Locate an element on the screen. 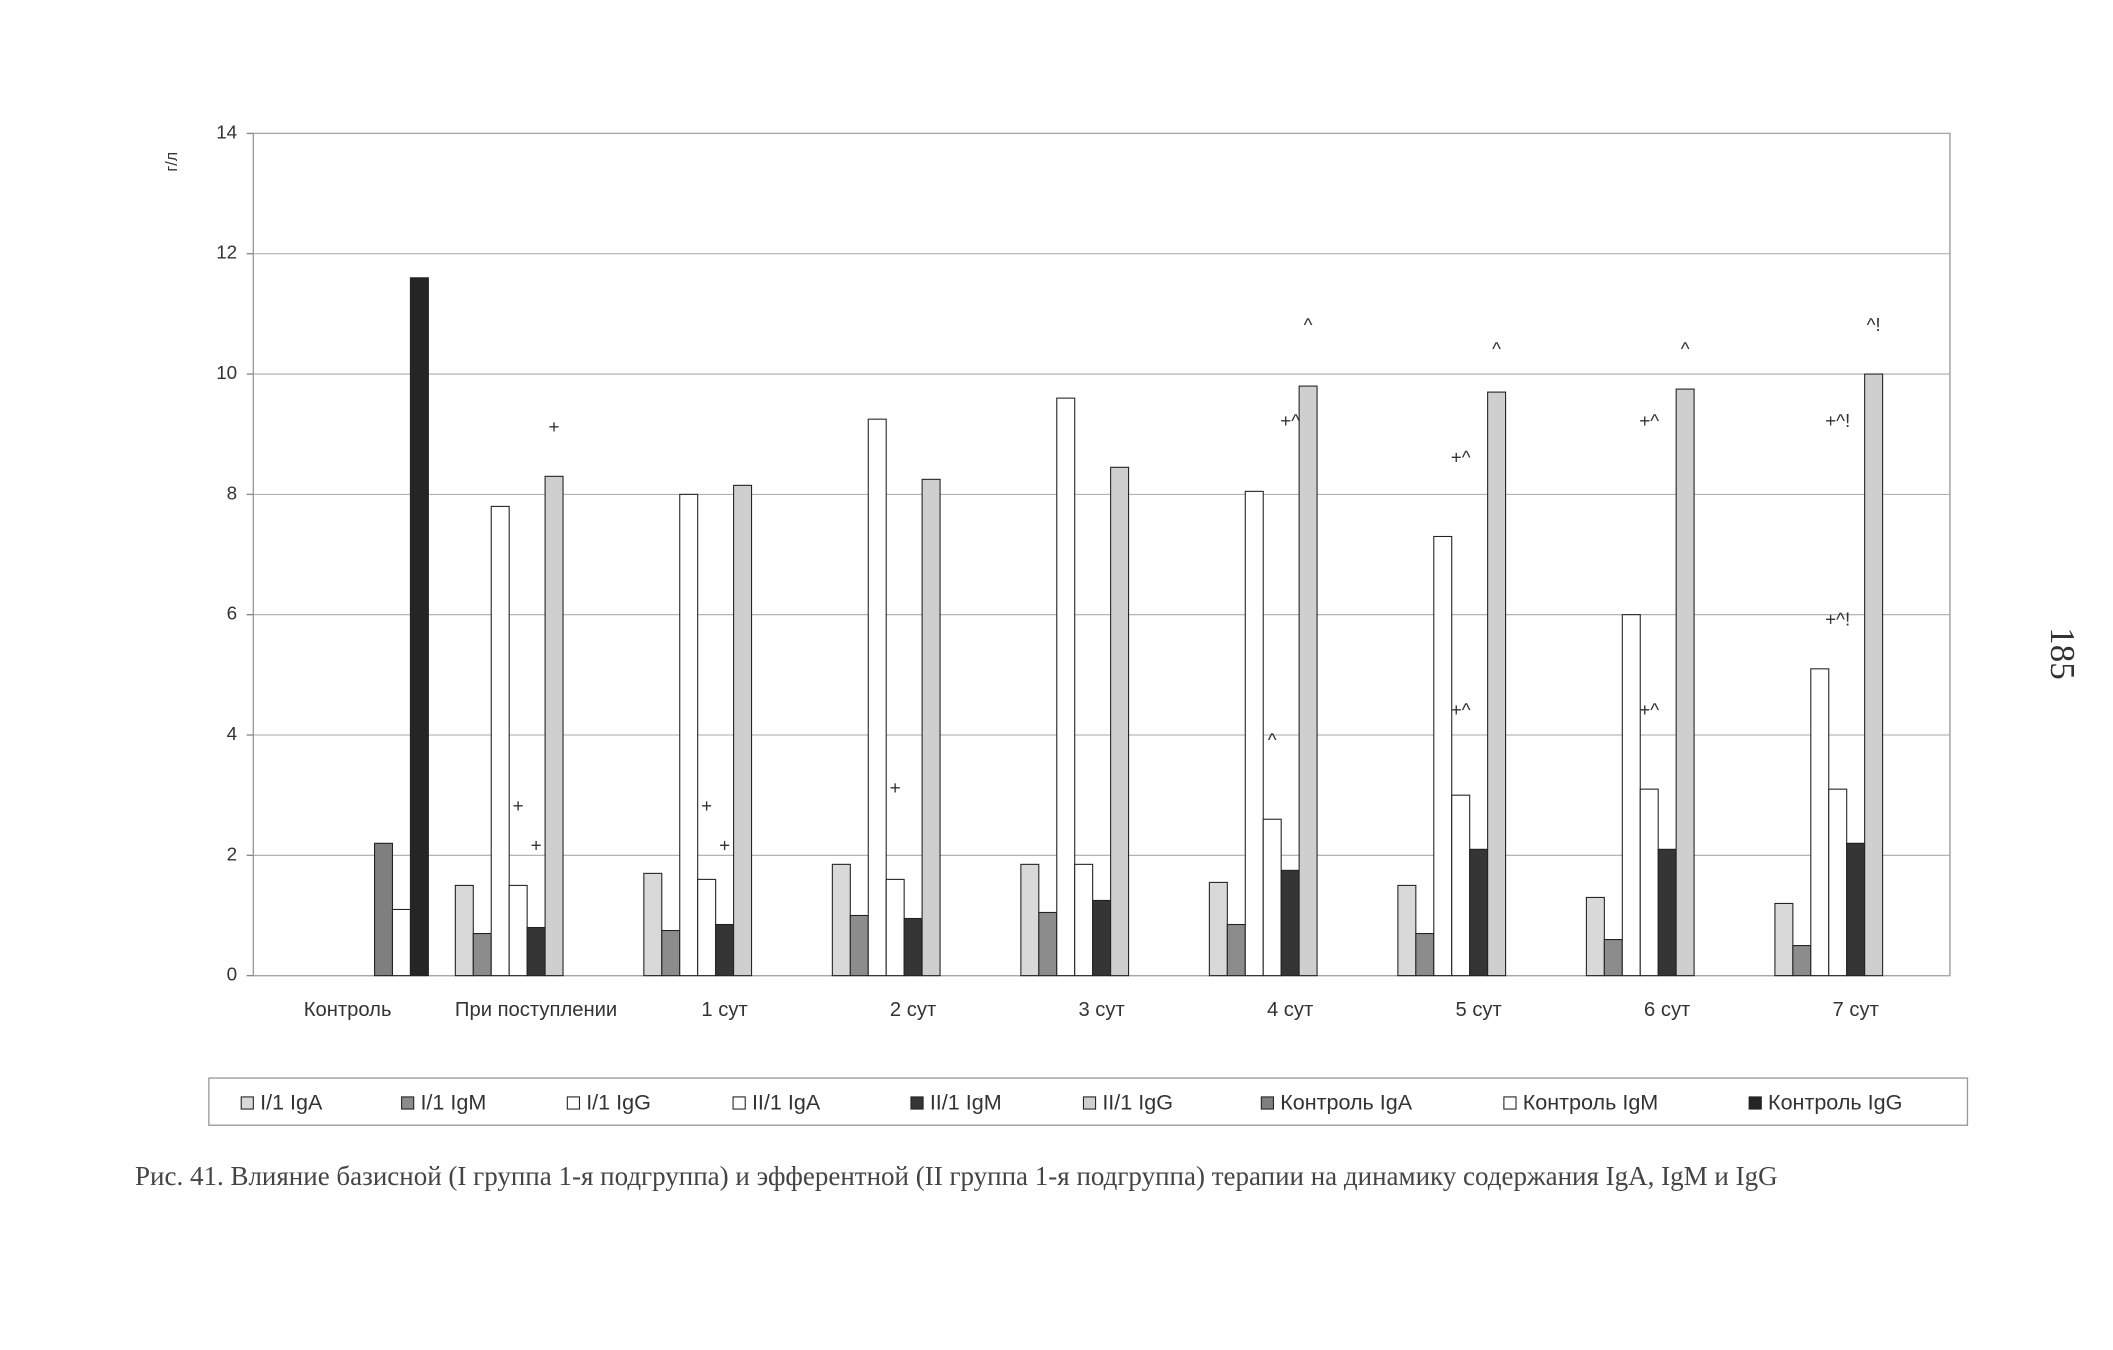 Image resolution: width=2113 pixels, height=1350 pixels. legend-frame is located at coordinates (1088, 1101).